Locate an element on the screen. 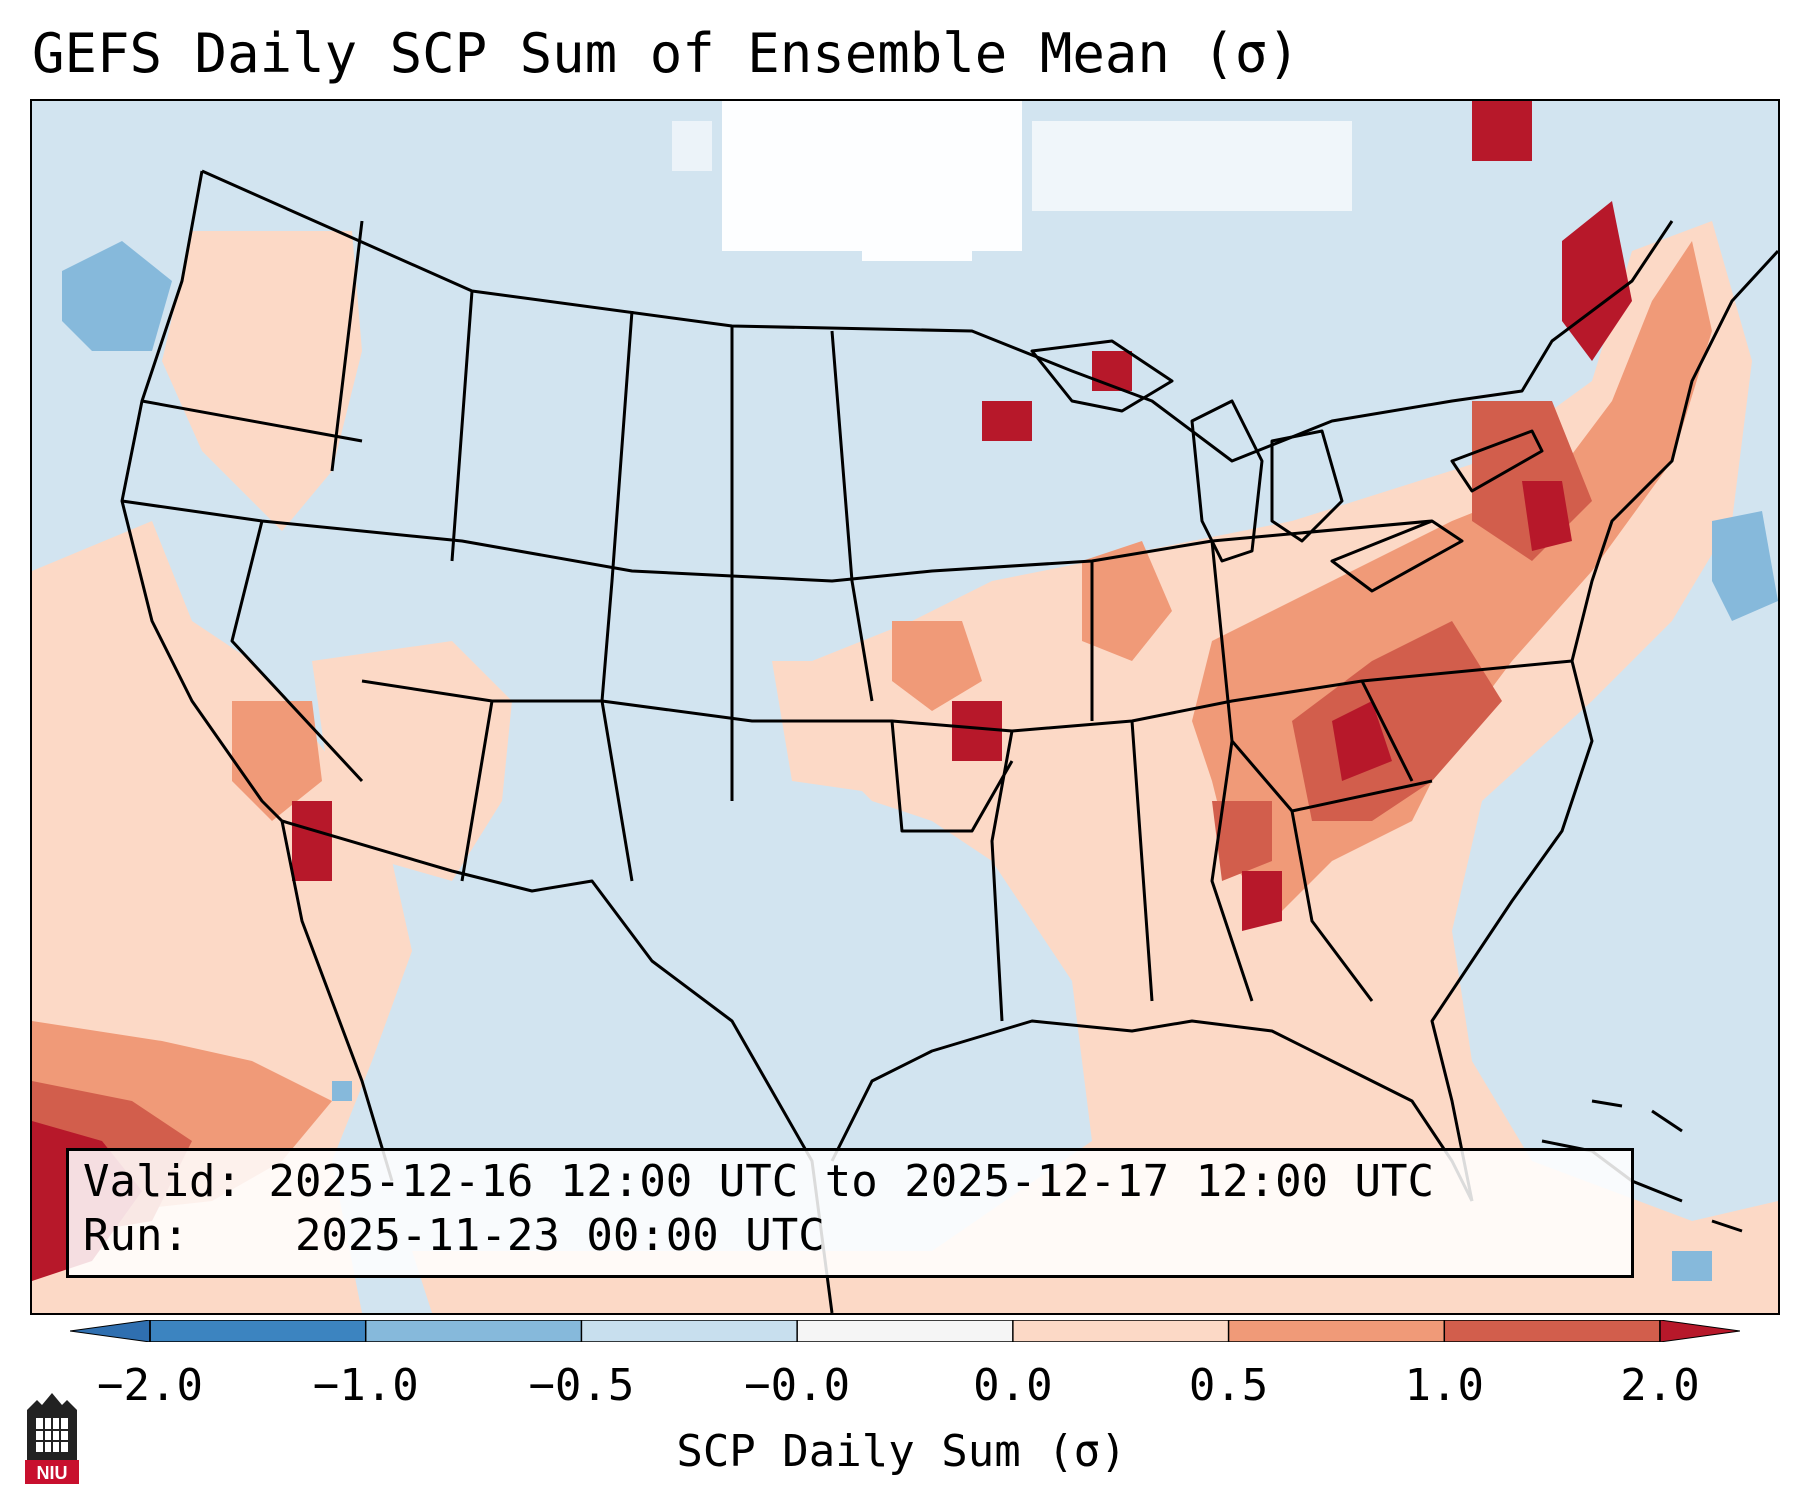  colorbar-tick-label: 1.0 is located at coordinates (1444, 1385).